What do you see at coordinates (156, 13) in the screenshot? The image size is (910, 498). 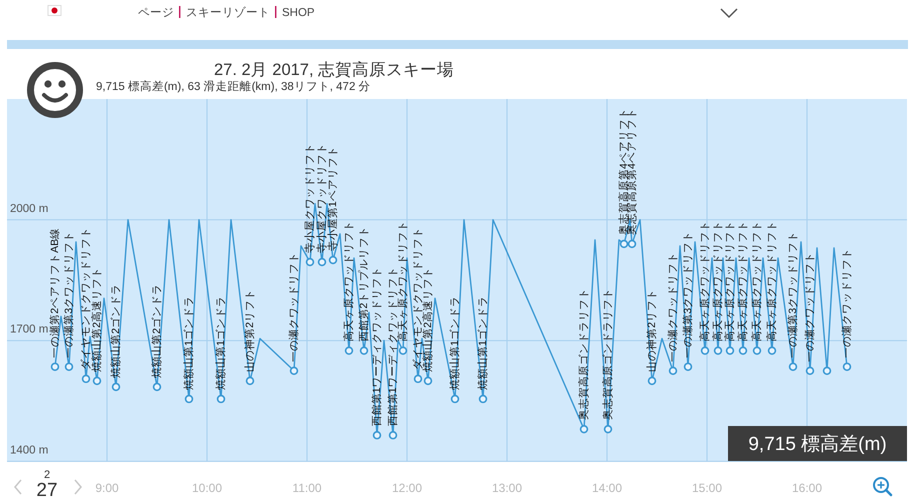 I see `text: ページ` at bounding box center [156, 13].